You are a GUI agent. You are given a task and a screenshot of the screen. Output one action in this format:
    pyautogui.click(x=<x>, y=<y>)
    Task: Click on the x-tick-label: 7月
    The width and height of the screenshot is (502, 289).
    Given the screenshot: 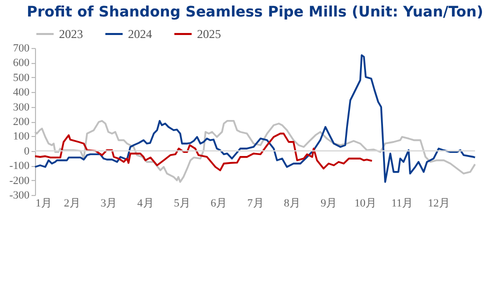 What is the action you would take?
    pyautogui.click(x=255, y=204)
    